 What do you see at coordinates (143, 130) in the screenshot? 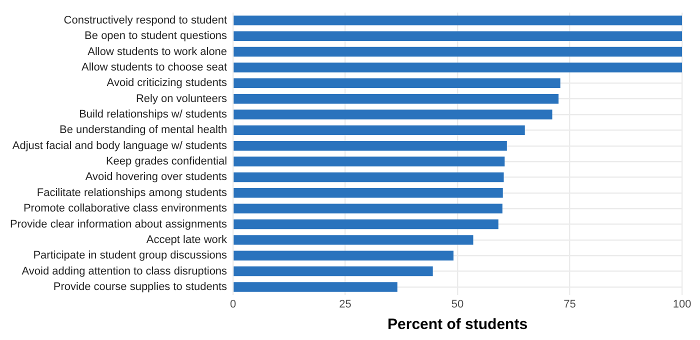
I see `y-tick-label: Be understanding of mental health` at bounding box center [143, 130].